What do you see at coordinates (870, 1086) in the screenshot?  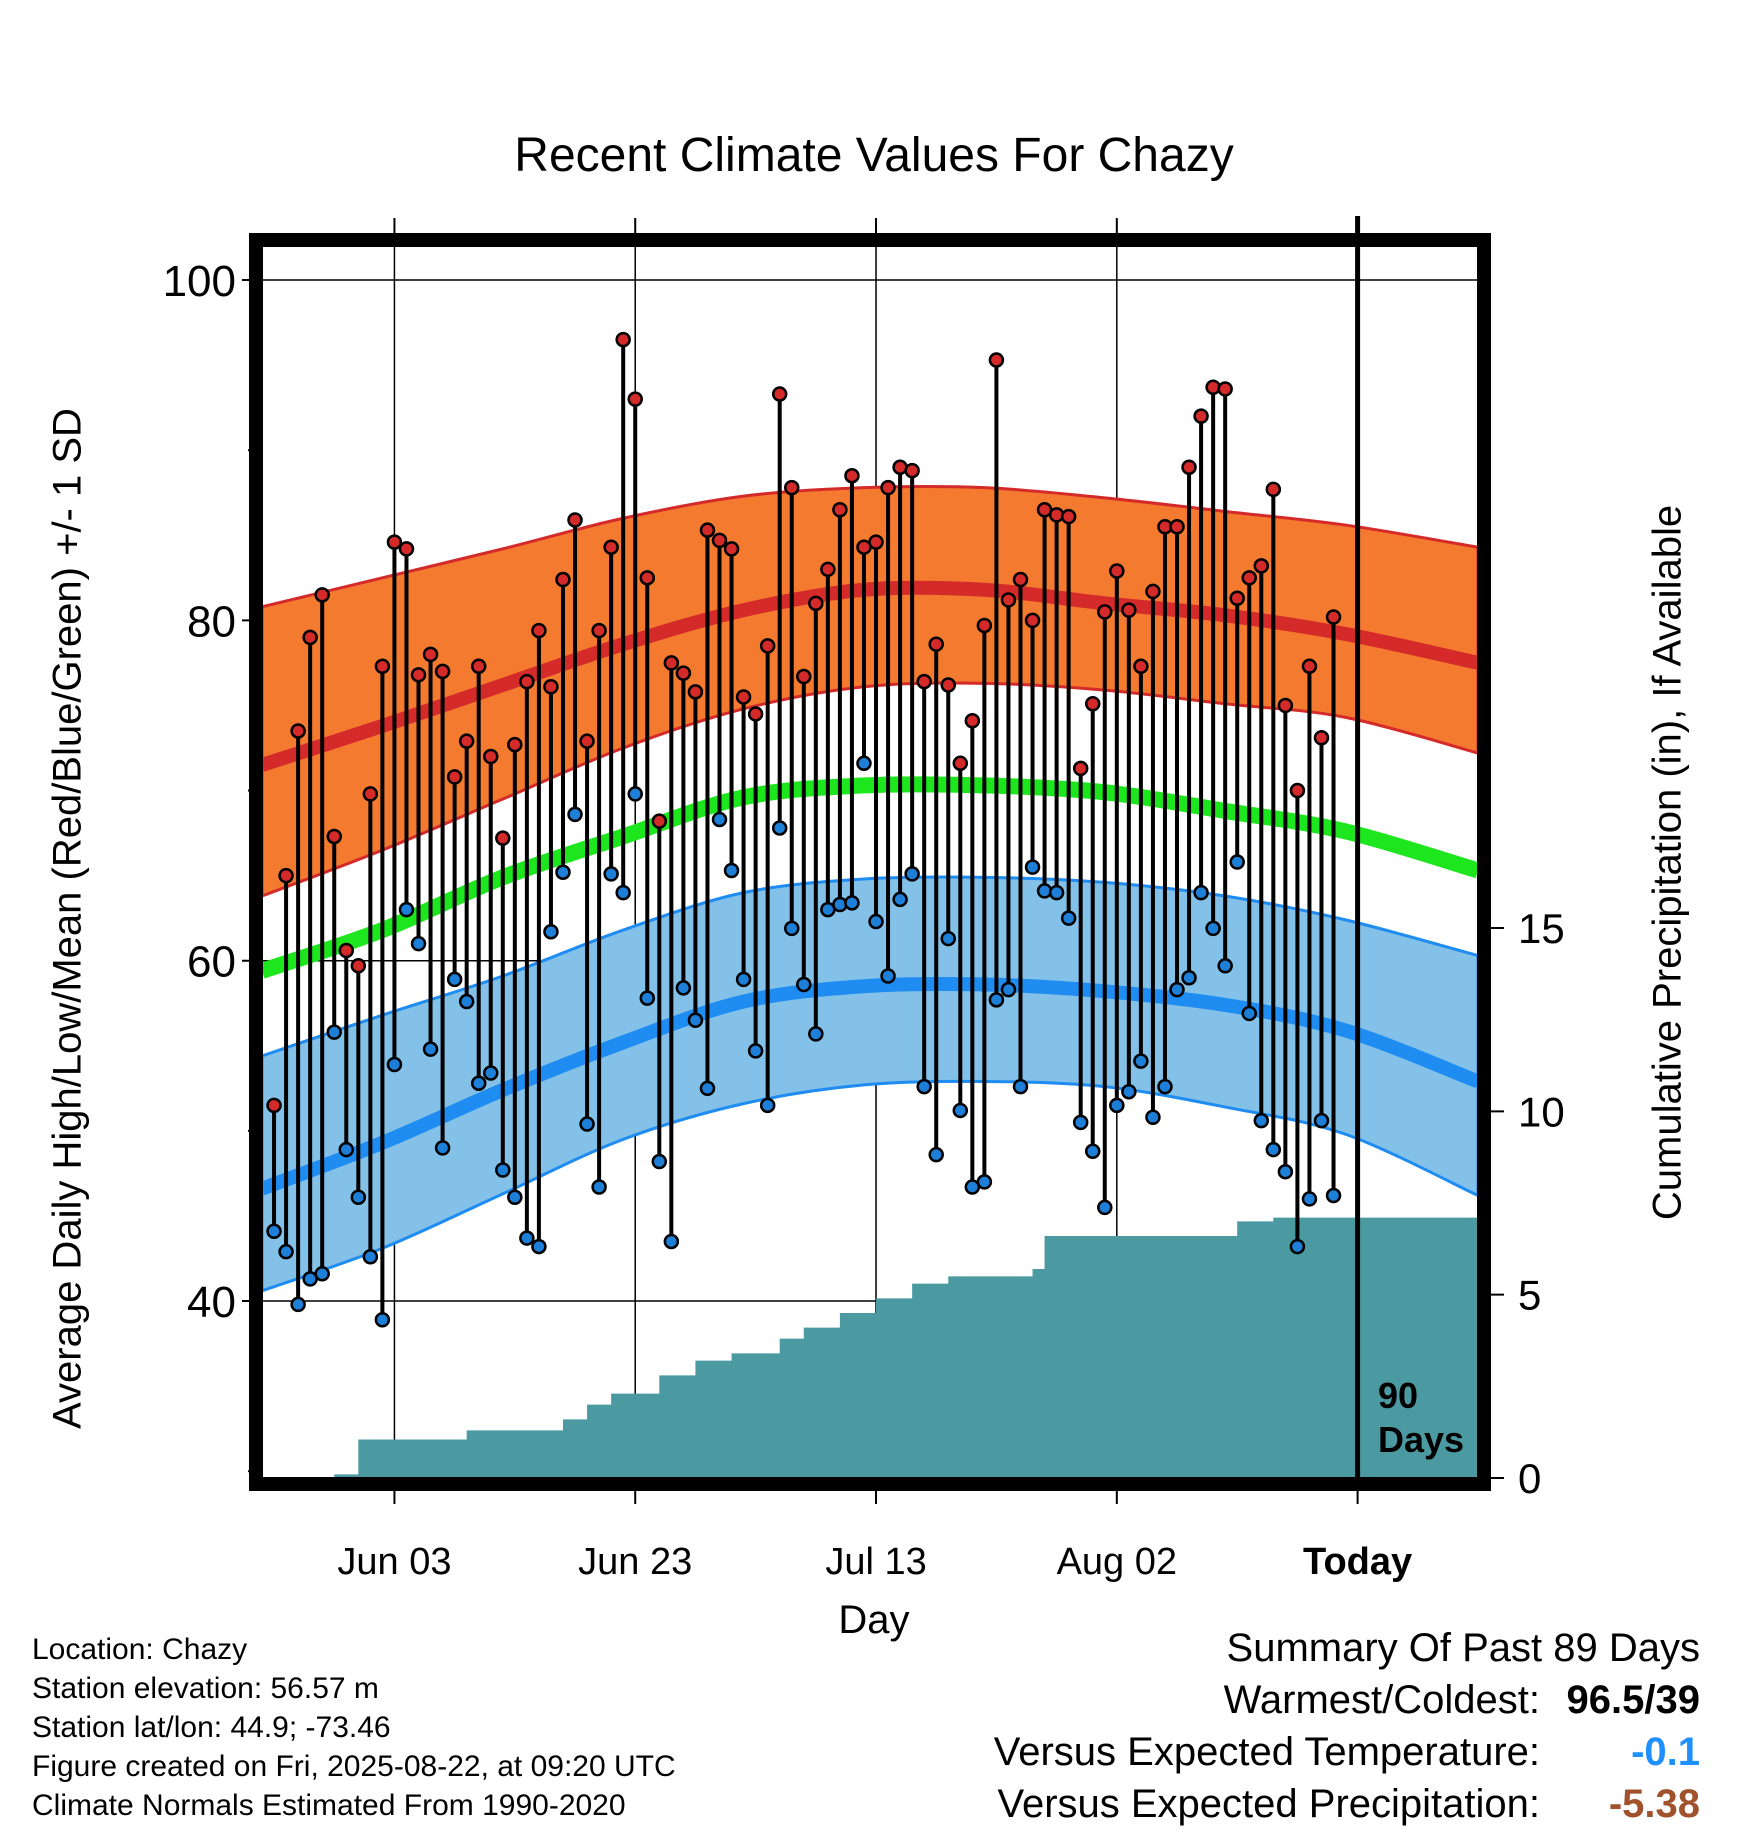 I see `low-normal-line` at bounding box center [870, 1086].